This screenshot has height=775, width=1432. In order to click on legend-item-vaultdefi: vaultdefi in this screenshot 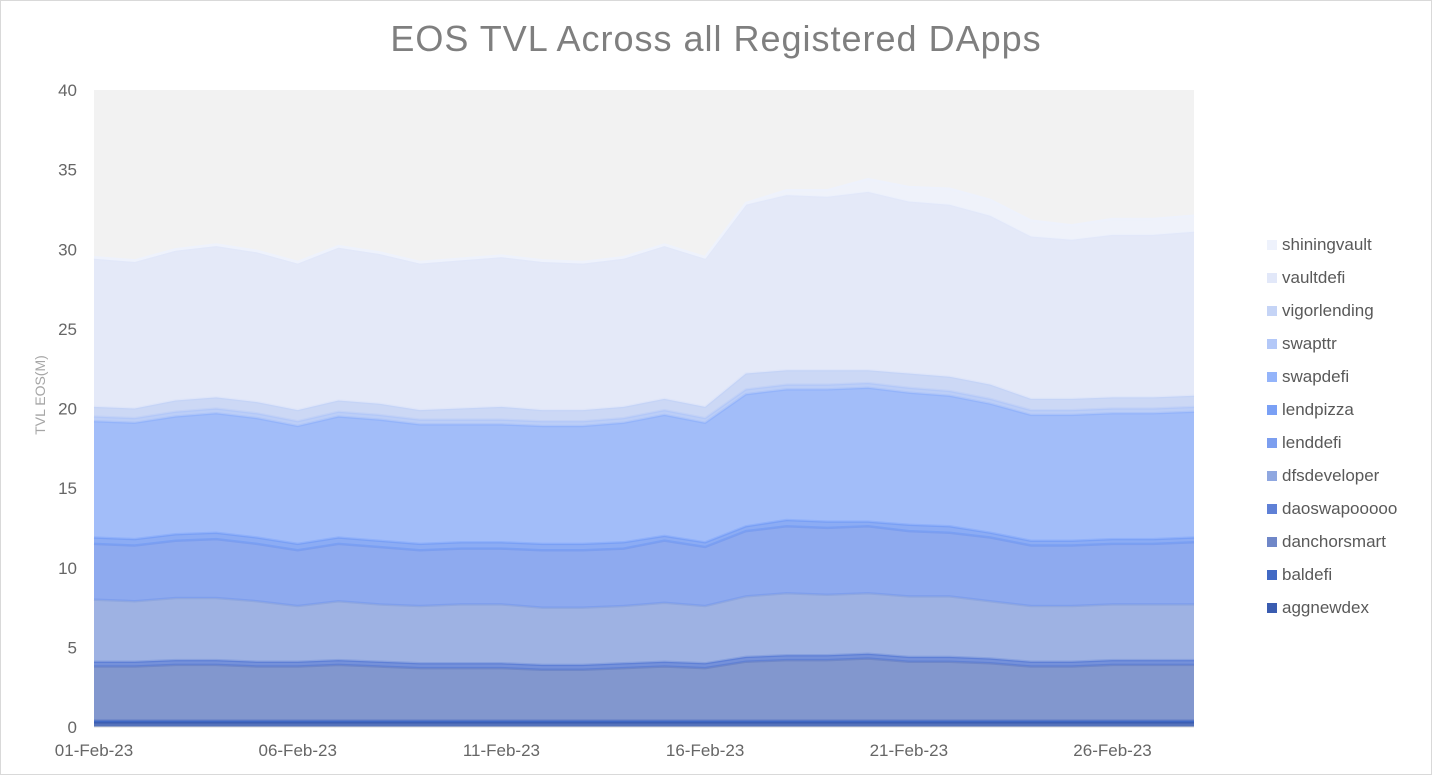, I will do `click(1332, 277)`.